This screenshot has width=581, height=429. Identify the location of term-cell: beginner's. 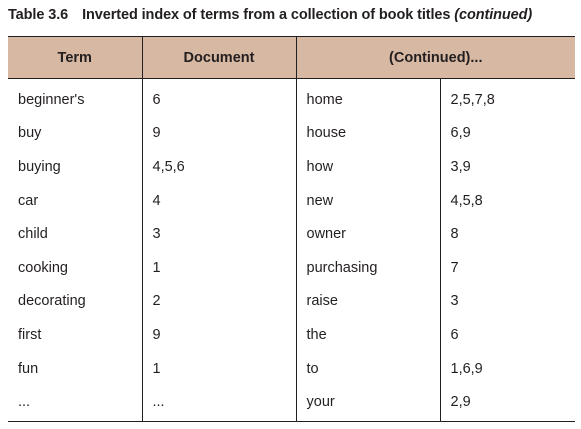
(51, 99).